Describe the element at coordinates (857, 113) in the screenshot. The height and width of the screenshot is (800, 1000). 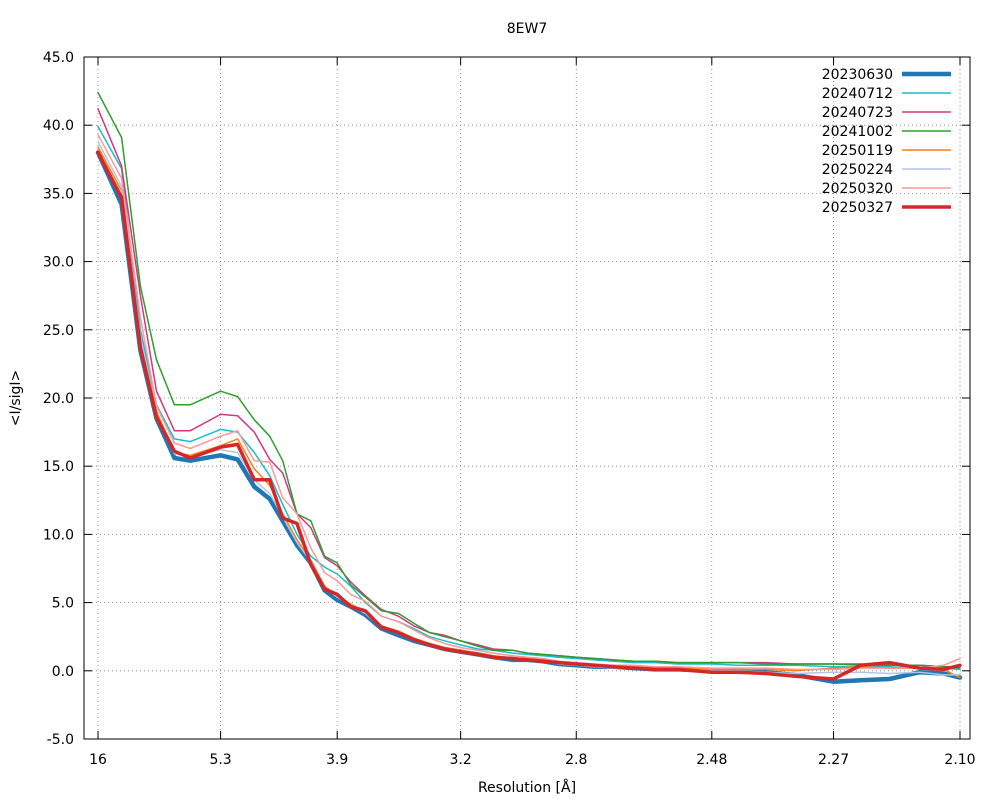
I see `legend-label: 20240723` at that location.